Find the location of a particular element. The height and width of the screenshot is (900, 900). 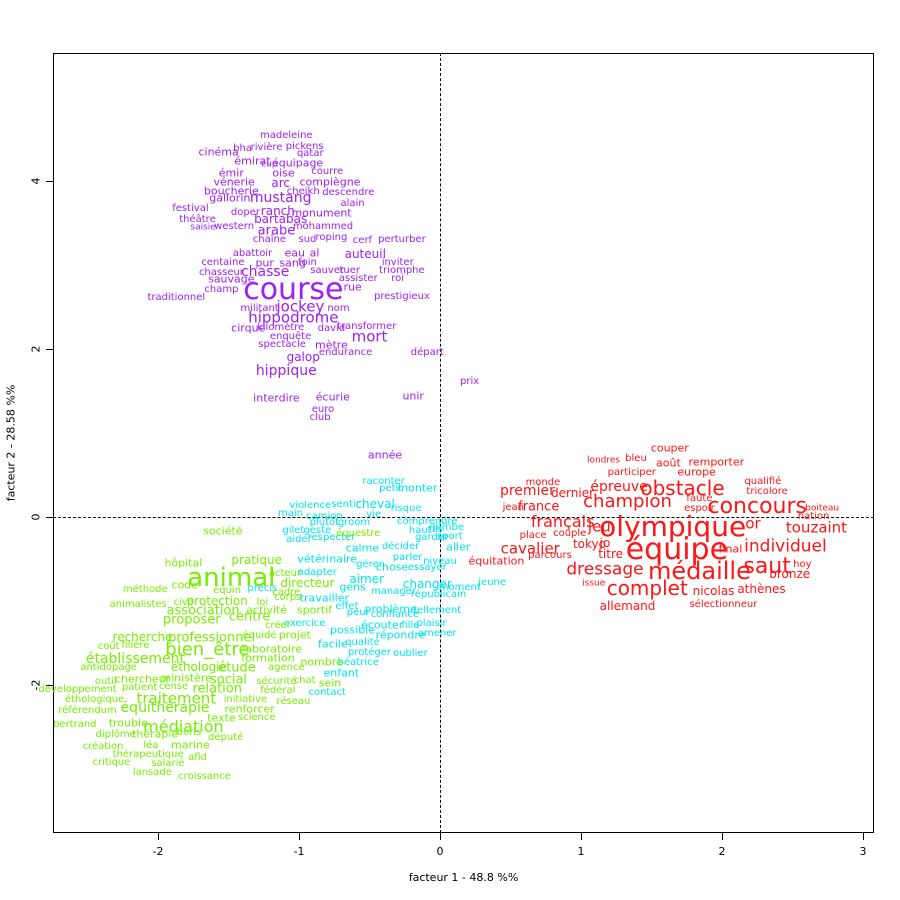

word-cluster-olympique: qualifié is located at coordinates (763, 481).